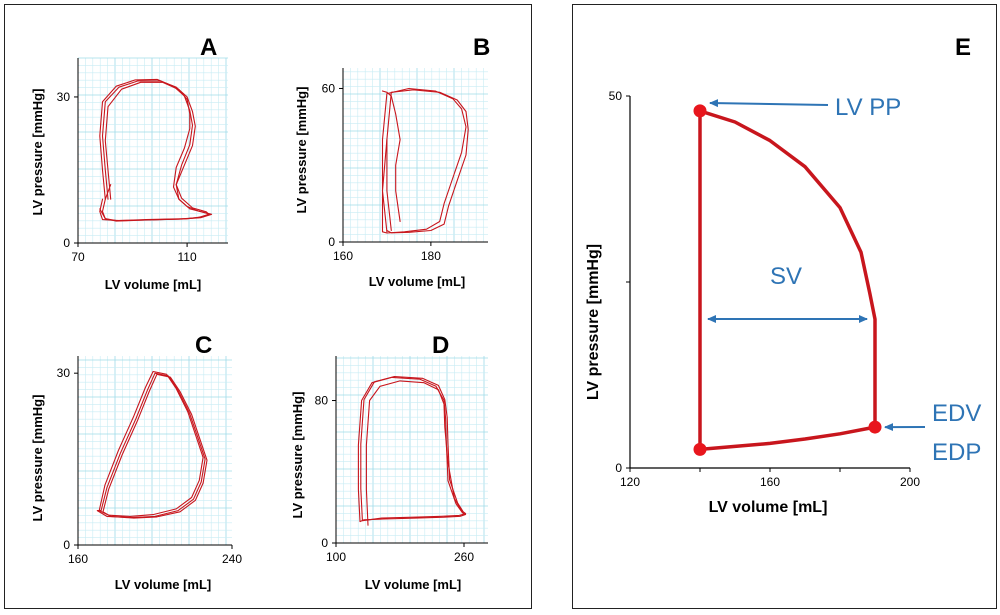  Describe the element at coordinates (417, 281) in the screenshot. I see `panel-b-xlabel: LV volume [mL]` at that location.